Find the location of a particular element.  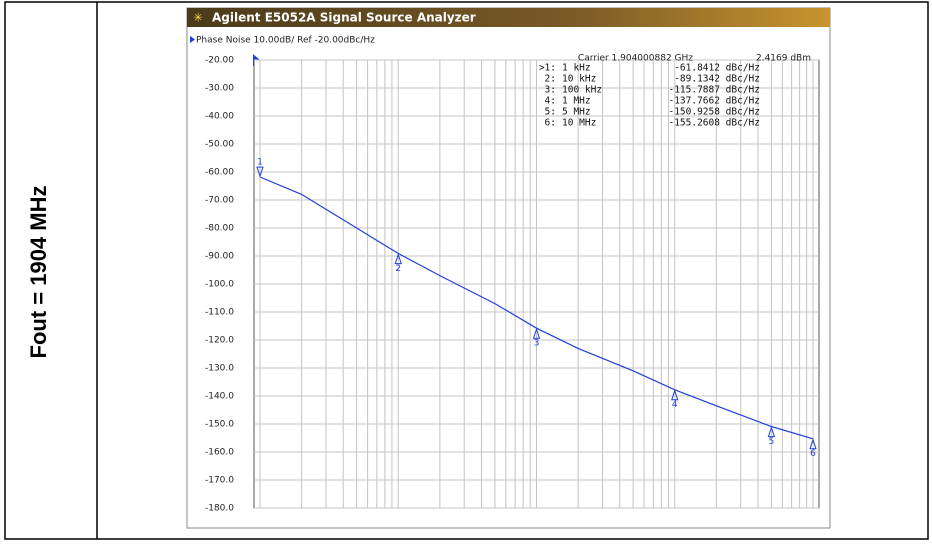

logo: ✳ is located at coordinates (198, 18).